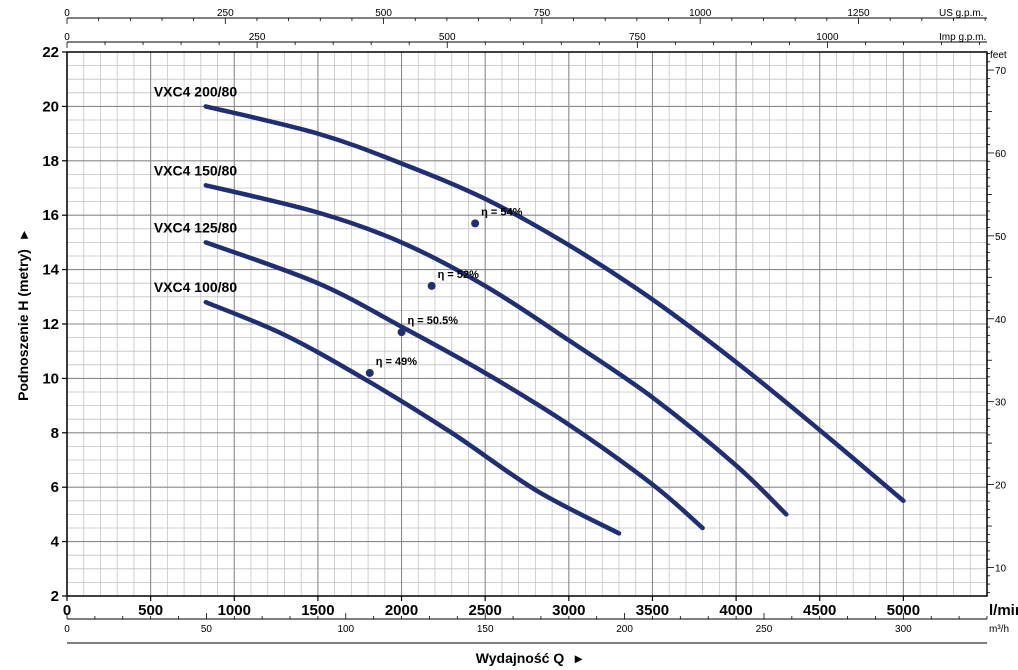 The width and height of the screenshot is (1018, 670). I want to click on m3h-tick-label: 200, so click(624, 629).